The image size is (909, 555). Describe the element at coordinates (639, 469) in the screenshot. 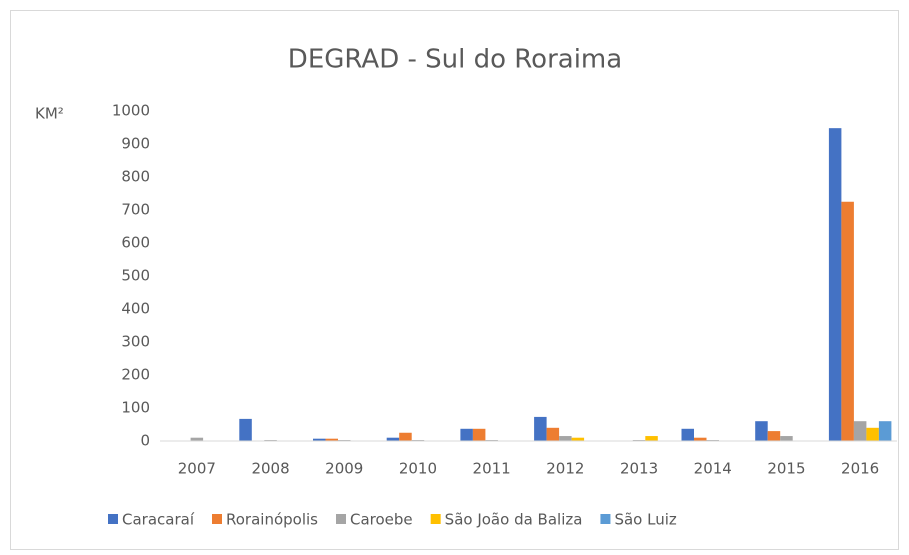

I see `x-tick-label: 2013` at that location.